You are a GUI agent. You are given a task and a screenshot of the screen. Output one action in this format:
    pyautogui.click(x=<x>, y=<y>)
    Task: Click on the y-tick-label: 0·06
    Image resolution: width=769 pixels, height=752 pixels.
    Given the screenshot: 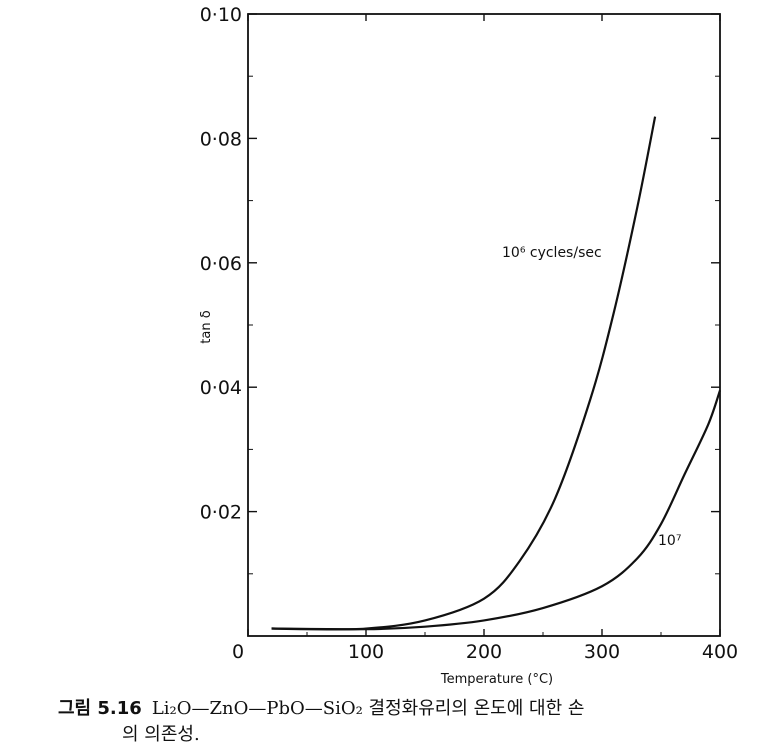 What is the action you would take?
    pyautogui.click(x=221, y=264)
    